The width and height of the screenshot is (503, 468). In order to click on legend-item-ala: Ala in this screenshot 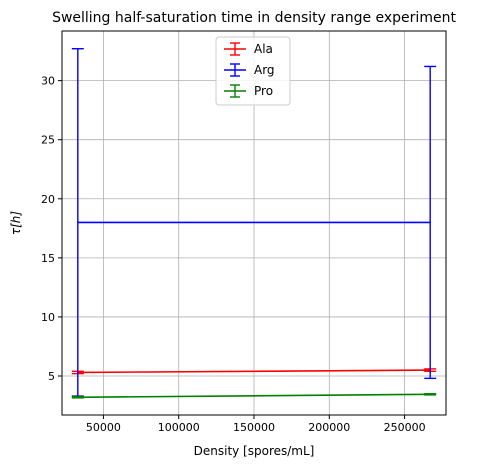, I will do `click(248, 49)`.